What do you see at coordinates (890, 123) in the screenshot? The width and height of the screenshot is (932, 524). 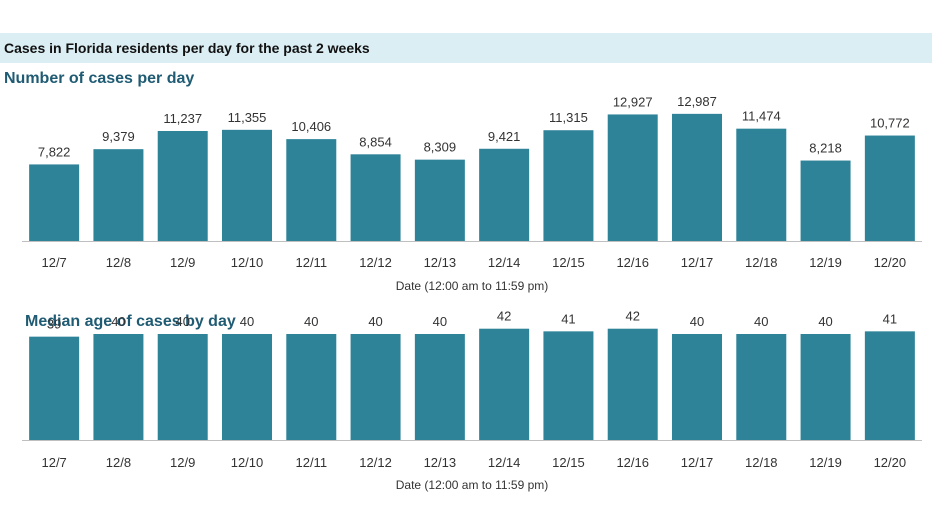 I see `cases-value-label: 10,772` at bounding box center [890, 123].